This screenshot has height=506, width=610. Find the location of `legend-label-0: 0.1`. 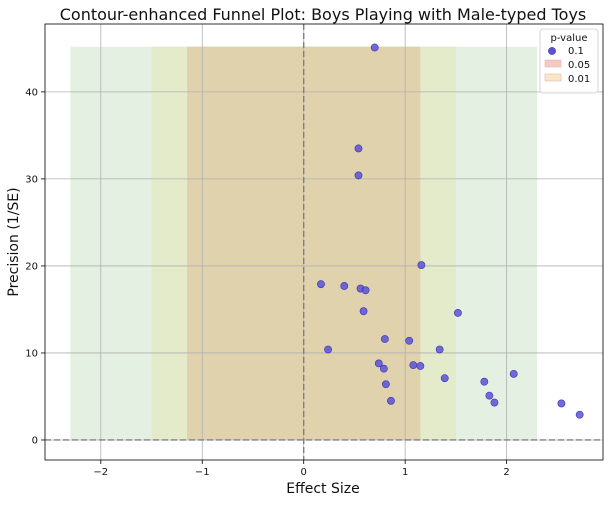

legend-label-0: 0.1 is located at coordinates (576, 51).